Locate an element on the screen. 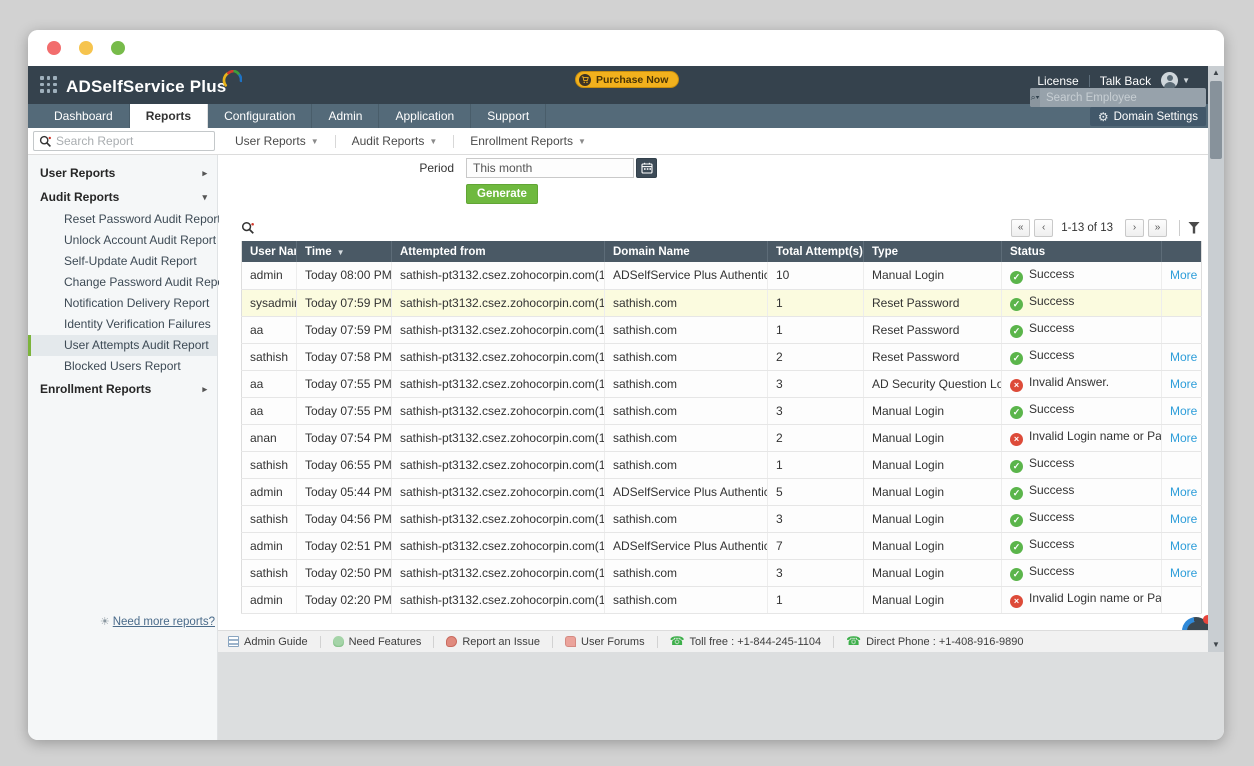  first-page-button: « is located at coordinates (1021, 227).